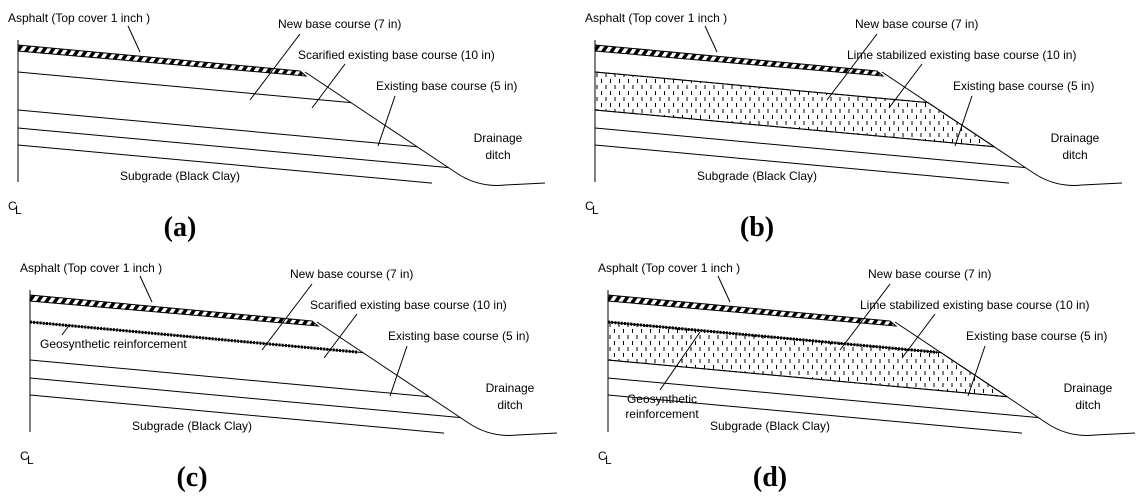 The height and width of the screenshot is (504, 1148). Describe the element at coordinates (757, 227) in the screenshot. I see `panel-label: (b)` at that location.